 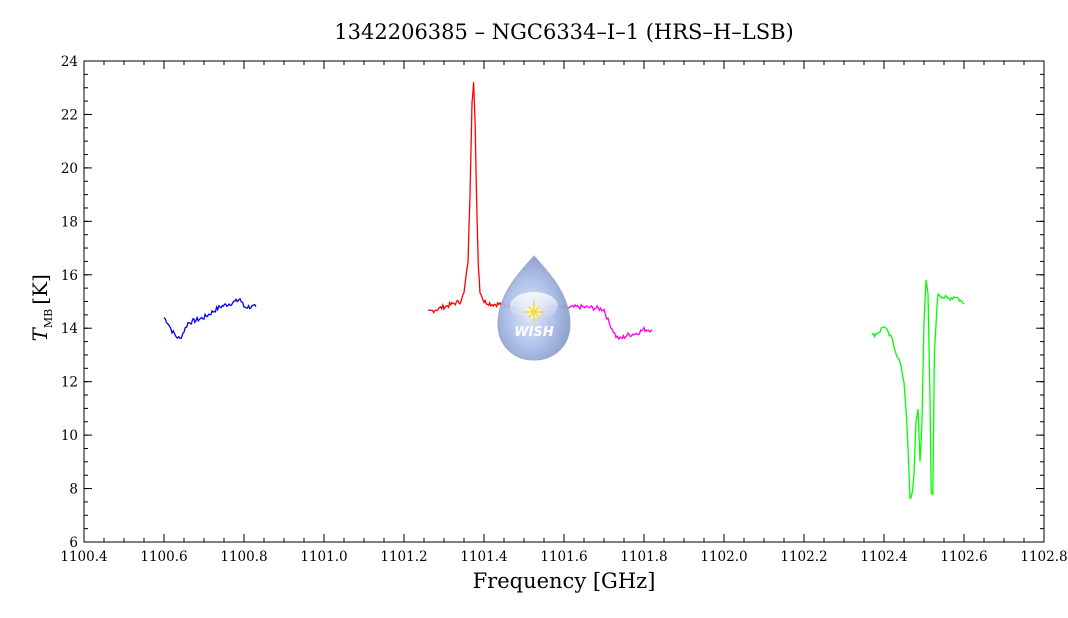 I want to click on x-tick-label: 1101.8, so click(x=643, y=557).